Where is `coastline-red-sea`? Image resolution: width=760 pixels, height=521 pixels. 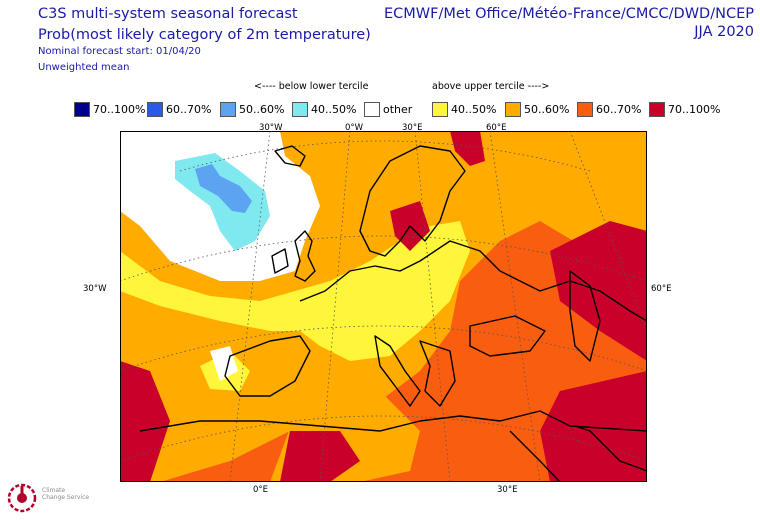 coastline-red-sea is located at coordinates (535, 456).